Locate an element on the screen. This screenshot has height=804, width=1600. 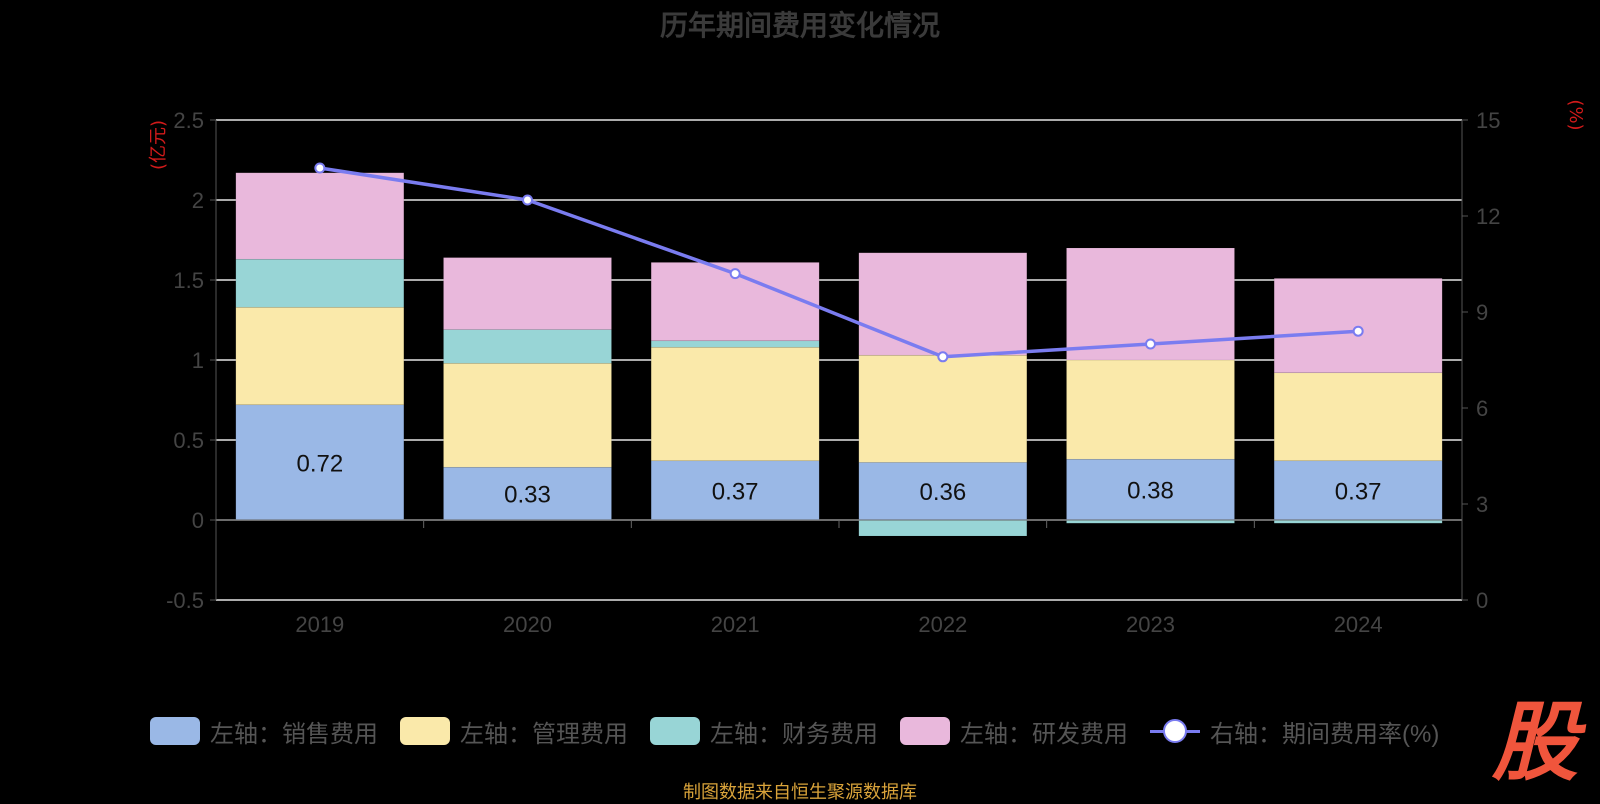
x-tick-label: 2020 is located at coordinates (527, 624).